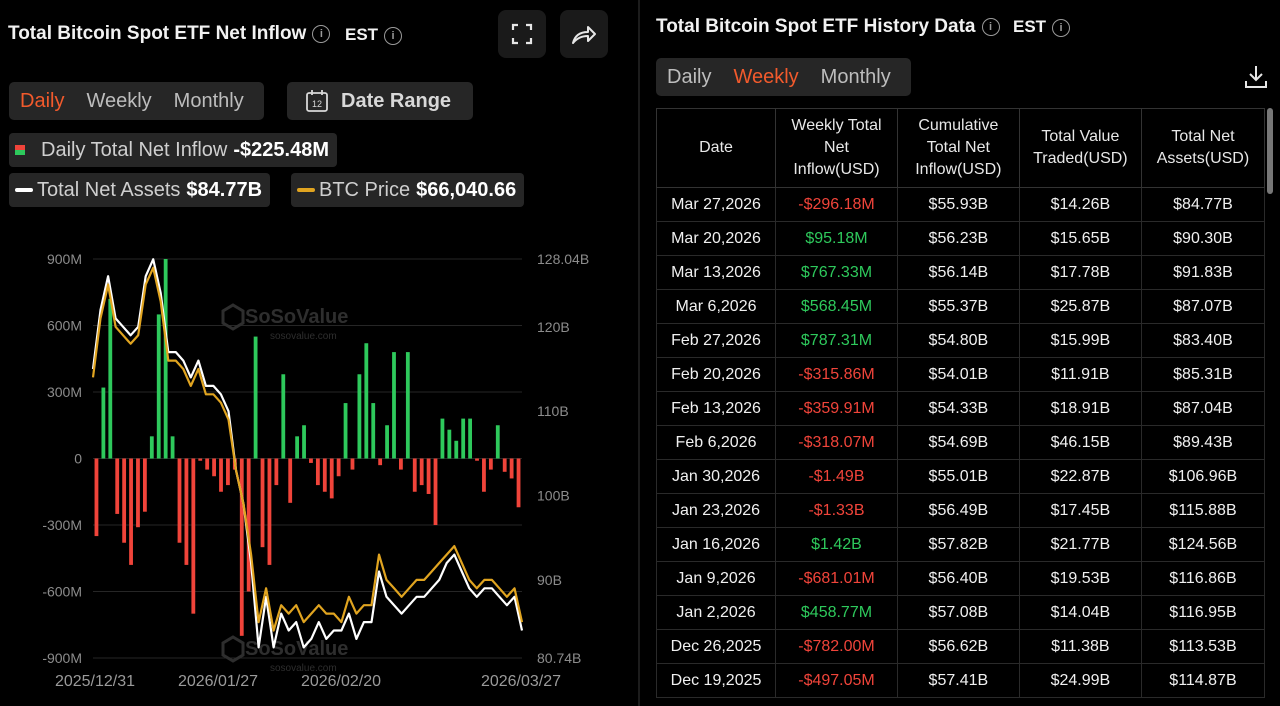  I want to click on fullscreen-button, so click(522, 34).